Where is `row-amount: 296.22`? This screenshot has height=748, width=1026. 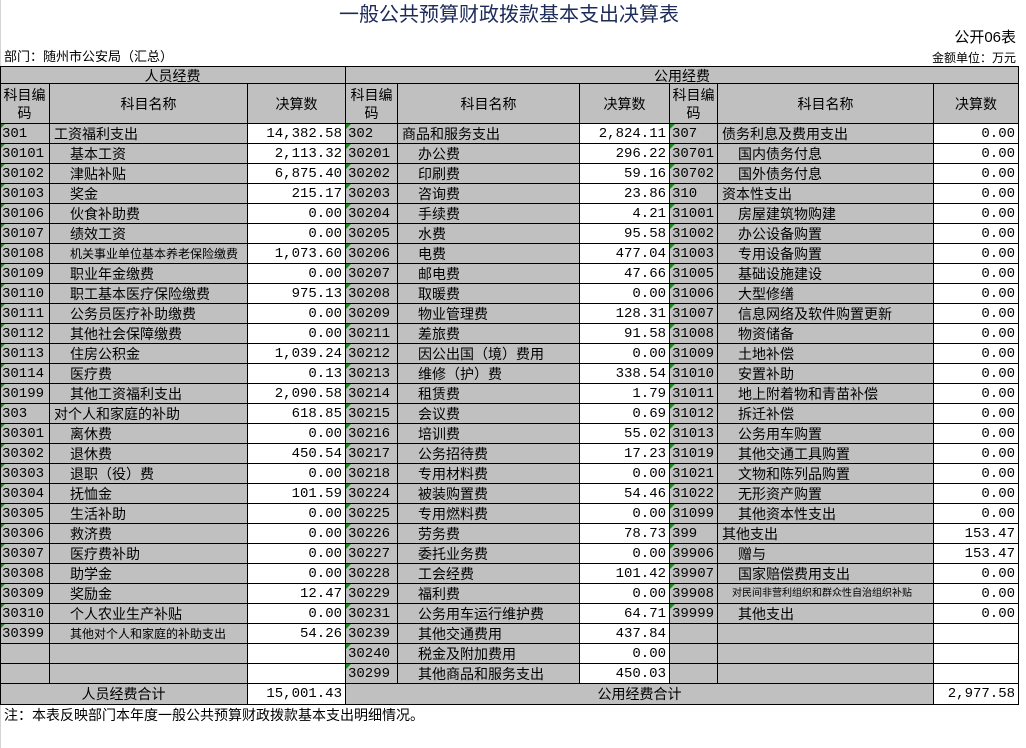
row-amount: 296.22 is located at coordinates (625, 154).